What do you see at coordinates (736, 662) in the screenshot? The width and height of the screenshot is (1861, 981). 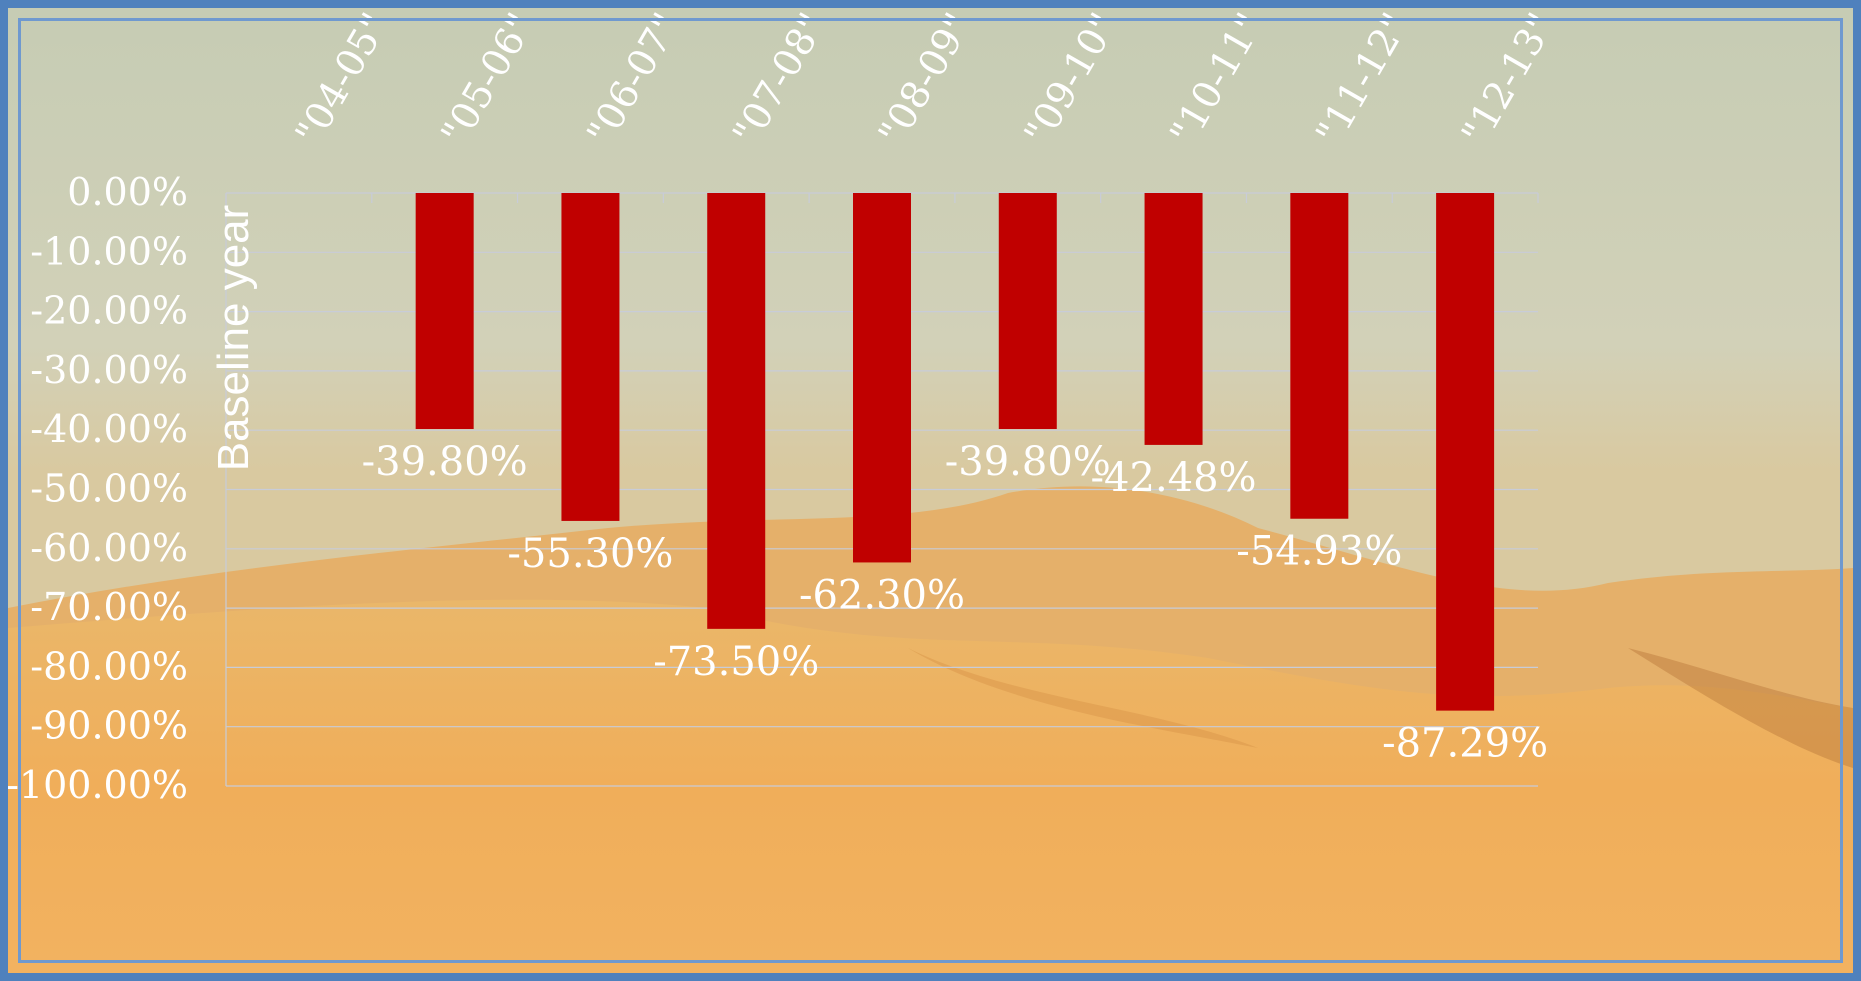 I see `data-label: -73.50%` at bounding box center [736, 662].